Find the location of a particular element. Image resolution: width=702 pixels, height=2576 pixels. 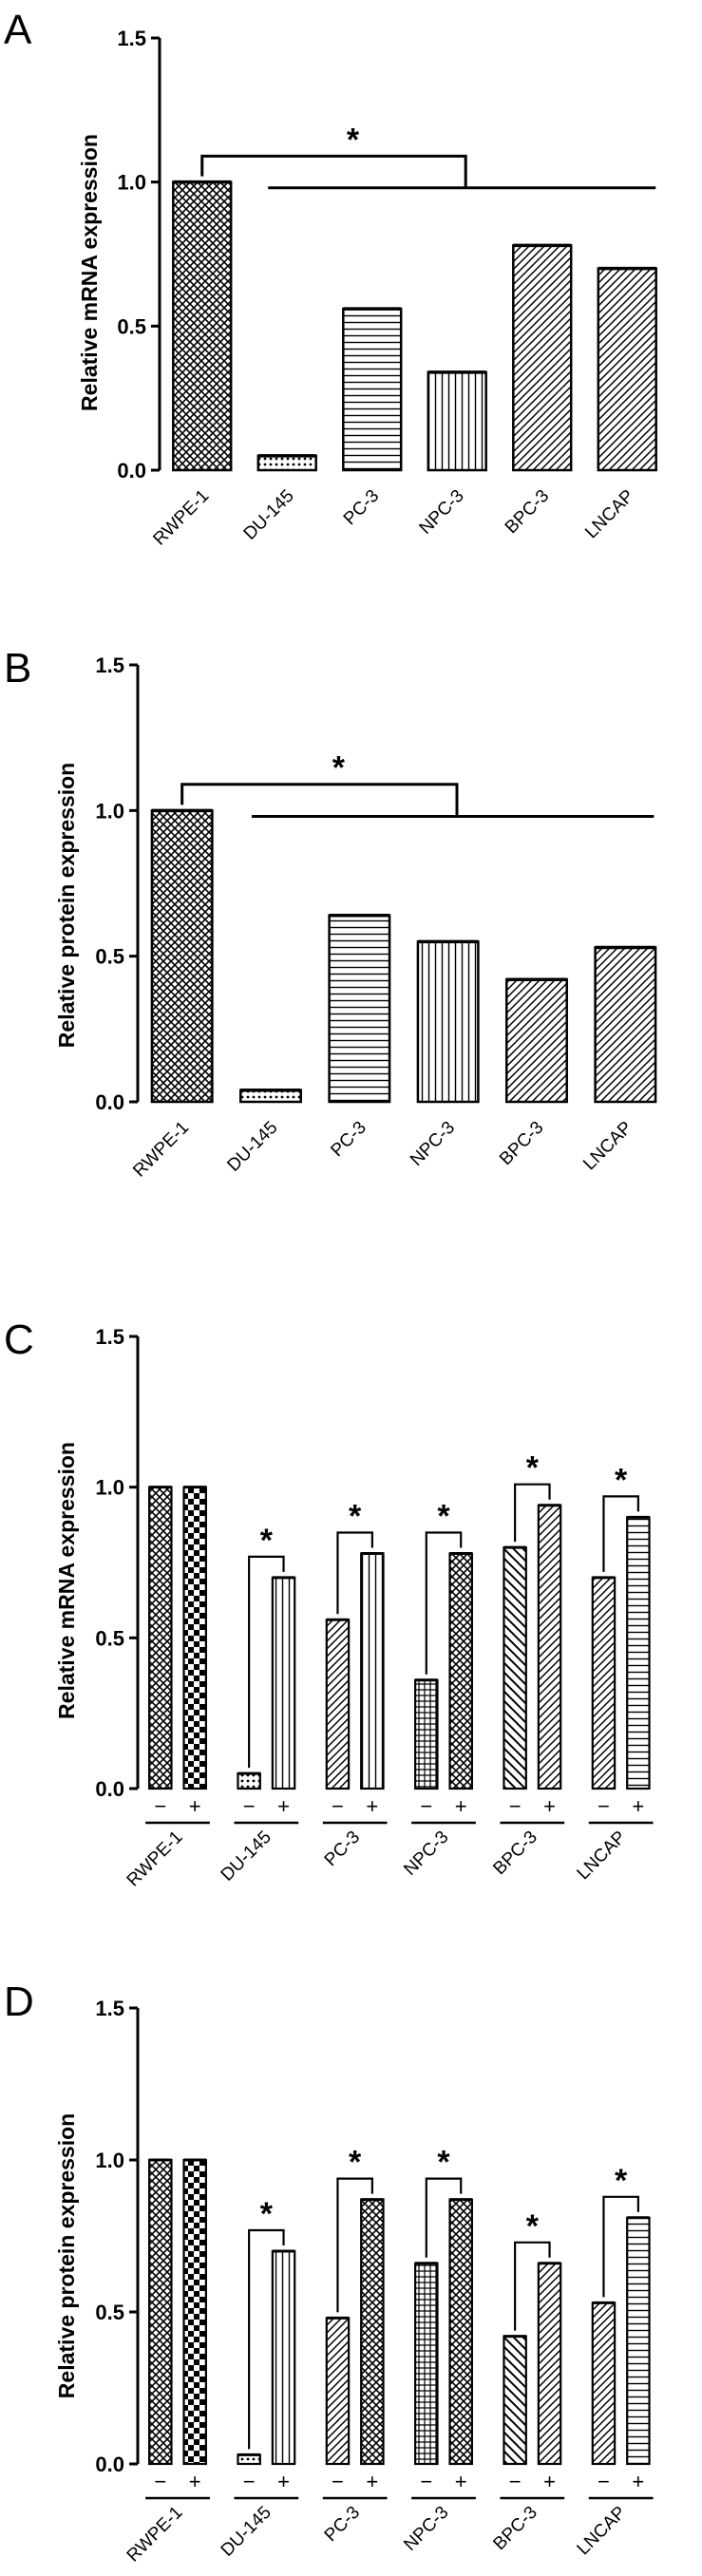

bar-pc-3-plus is located at coordinates (372, 1671).